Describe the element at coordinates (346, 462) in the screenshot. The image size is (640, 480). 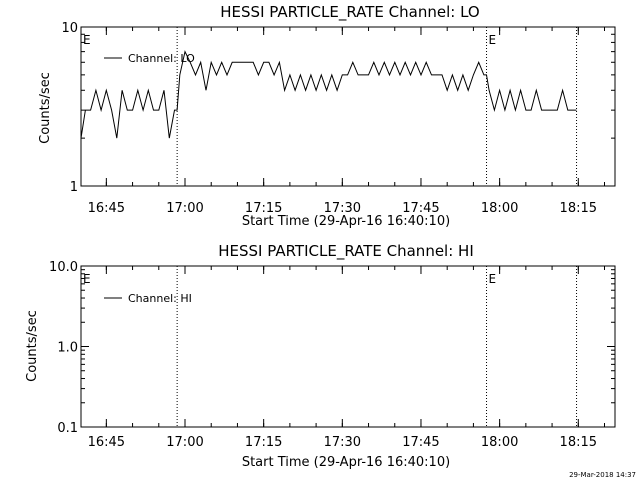
I see `panel-hi-xlabel: Start Time (29-Apr-16 16:40:10)` at that location.